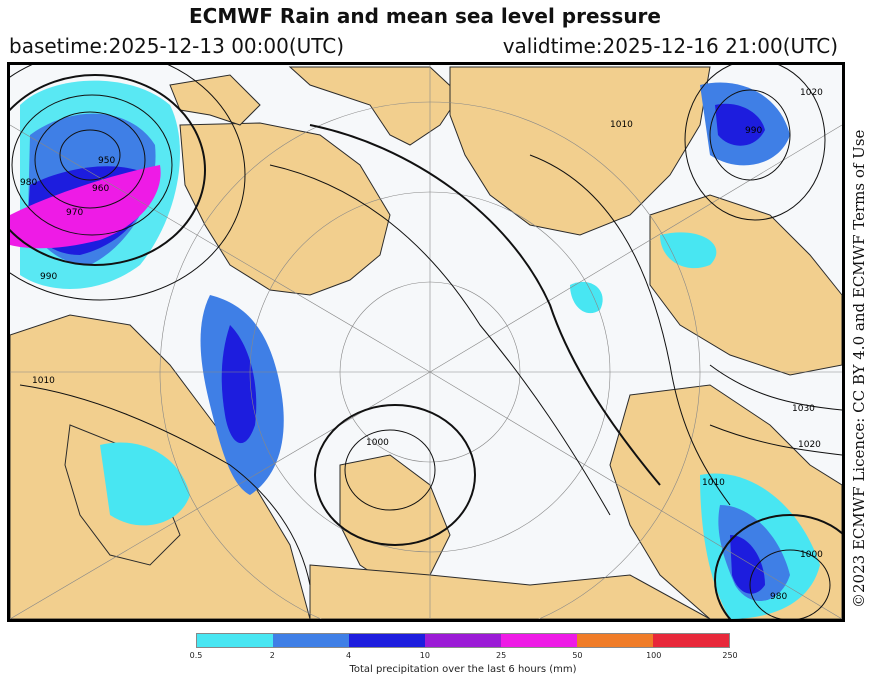  Describe the element at coordinates (285, 209) in the screenshot. I see `land-greenland` at that location.